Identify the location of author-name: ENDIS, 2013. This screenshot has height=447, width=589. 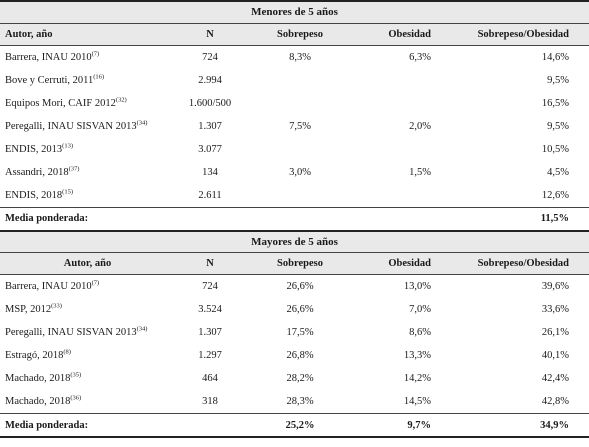
(34, 149).